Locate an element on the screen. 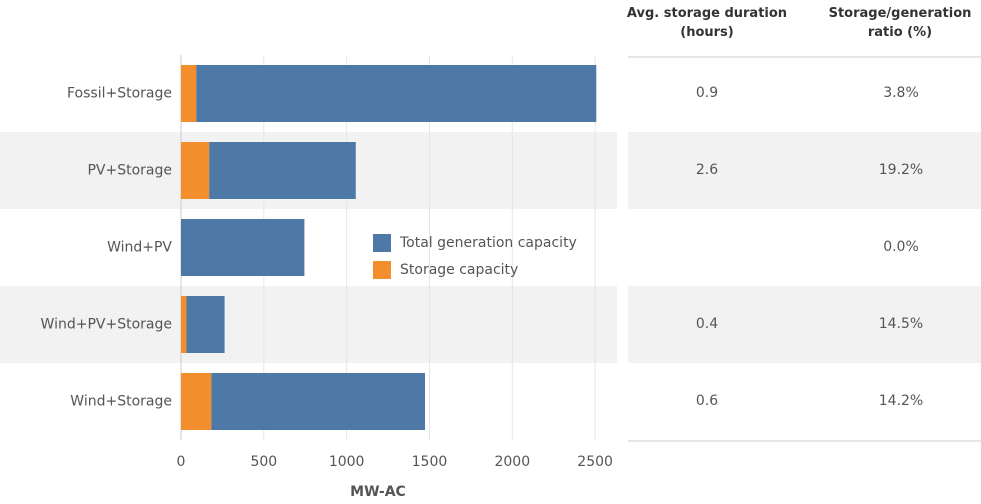  table-cell: 0.9 is located at coordinates (707, 92).